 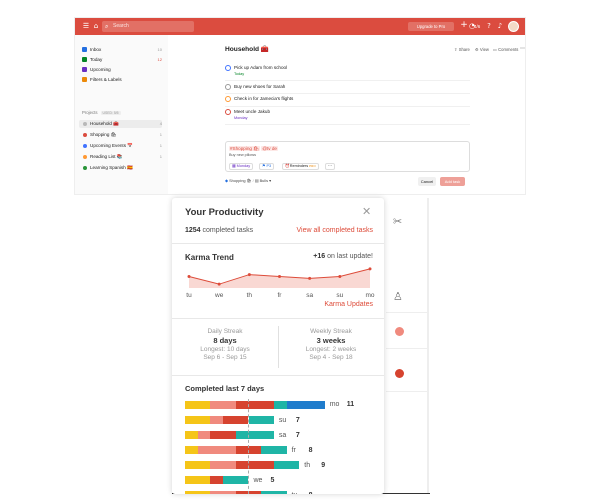 What do you see at coordinates (269, 148) in the screenshot?
I see `mention-tag: @tv de` at bounding box center [269, 148].